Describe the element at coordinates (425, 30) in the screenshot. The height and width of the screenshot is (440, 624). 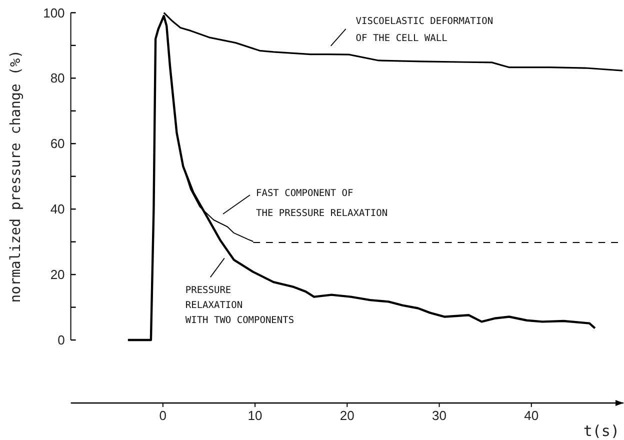
I see `annotation: VISCOELASTIC DEFORMATION OF THE CELL WALL` at that location.